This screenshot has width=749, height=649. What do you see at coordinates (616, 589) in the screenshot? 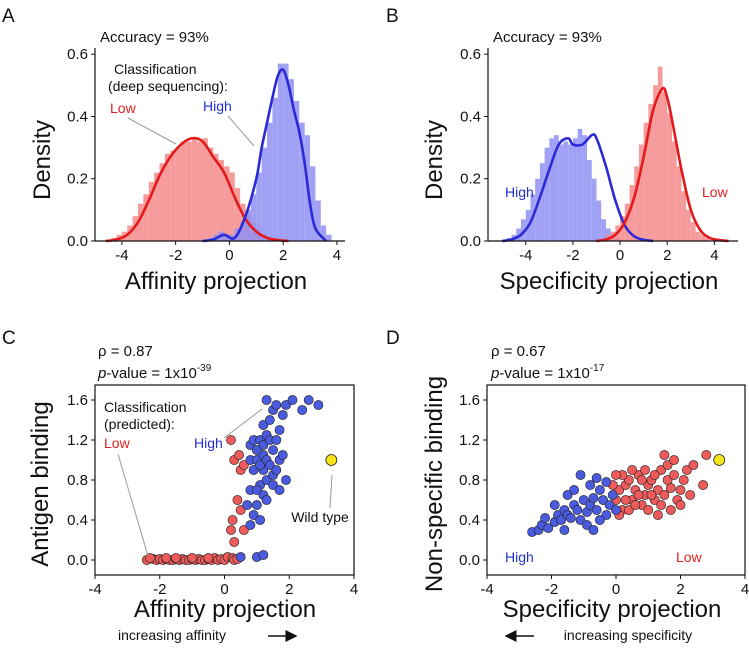
I see `d-xtick-label: 0` at bounding box center [616, 589].